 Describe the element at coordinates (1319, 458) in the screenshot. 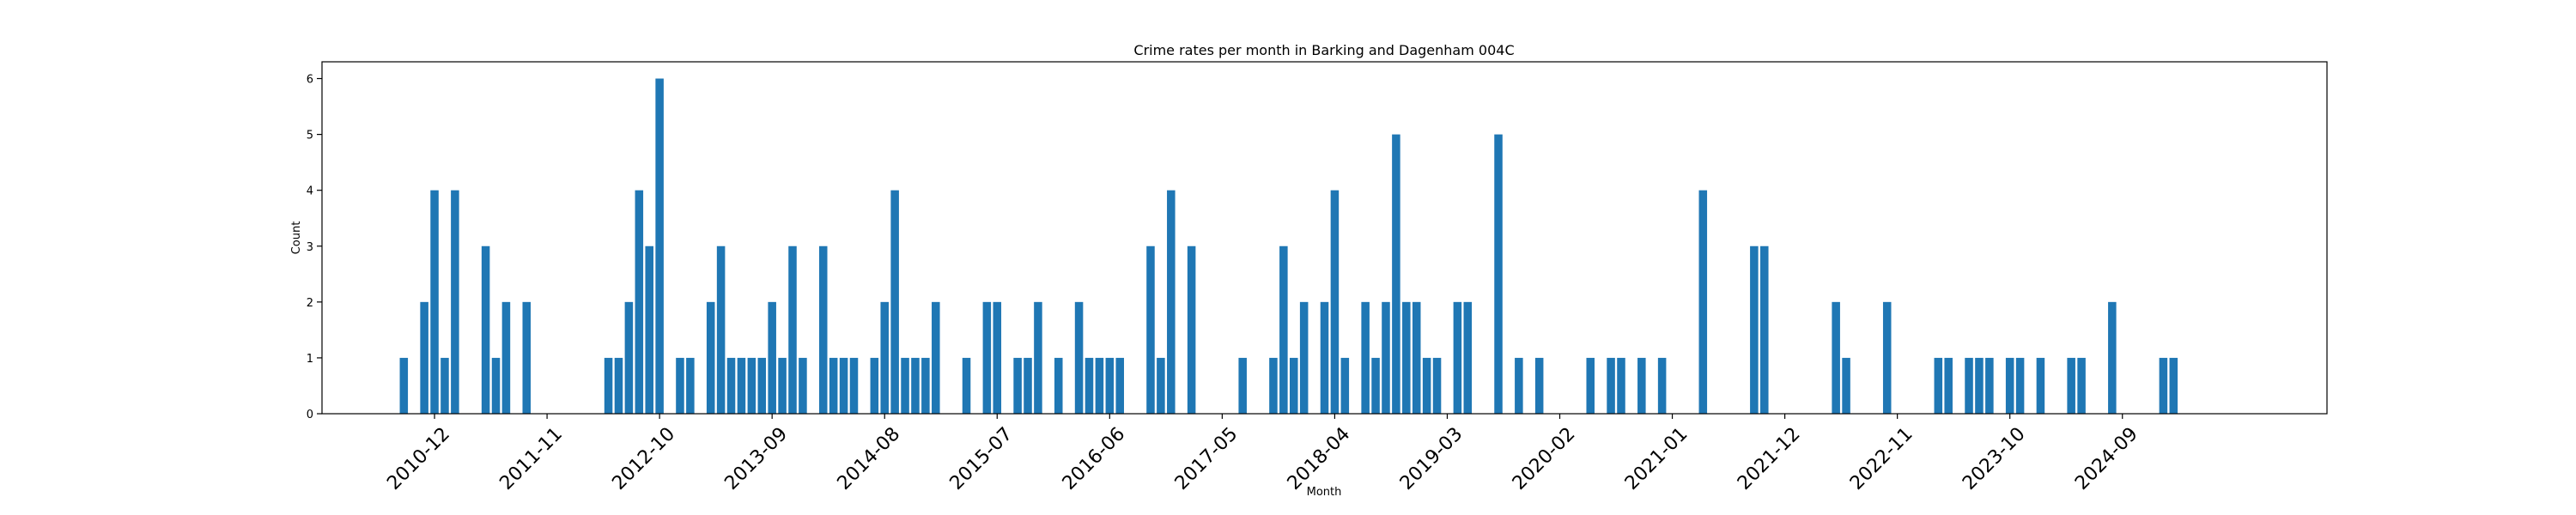

I see `x-tick-label: 2018-04` at that location.